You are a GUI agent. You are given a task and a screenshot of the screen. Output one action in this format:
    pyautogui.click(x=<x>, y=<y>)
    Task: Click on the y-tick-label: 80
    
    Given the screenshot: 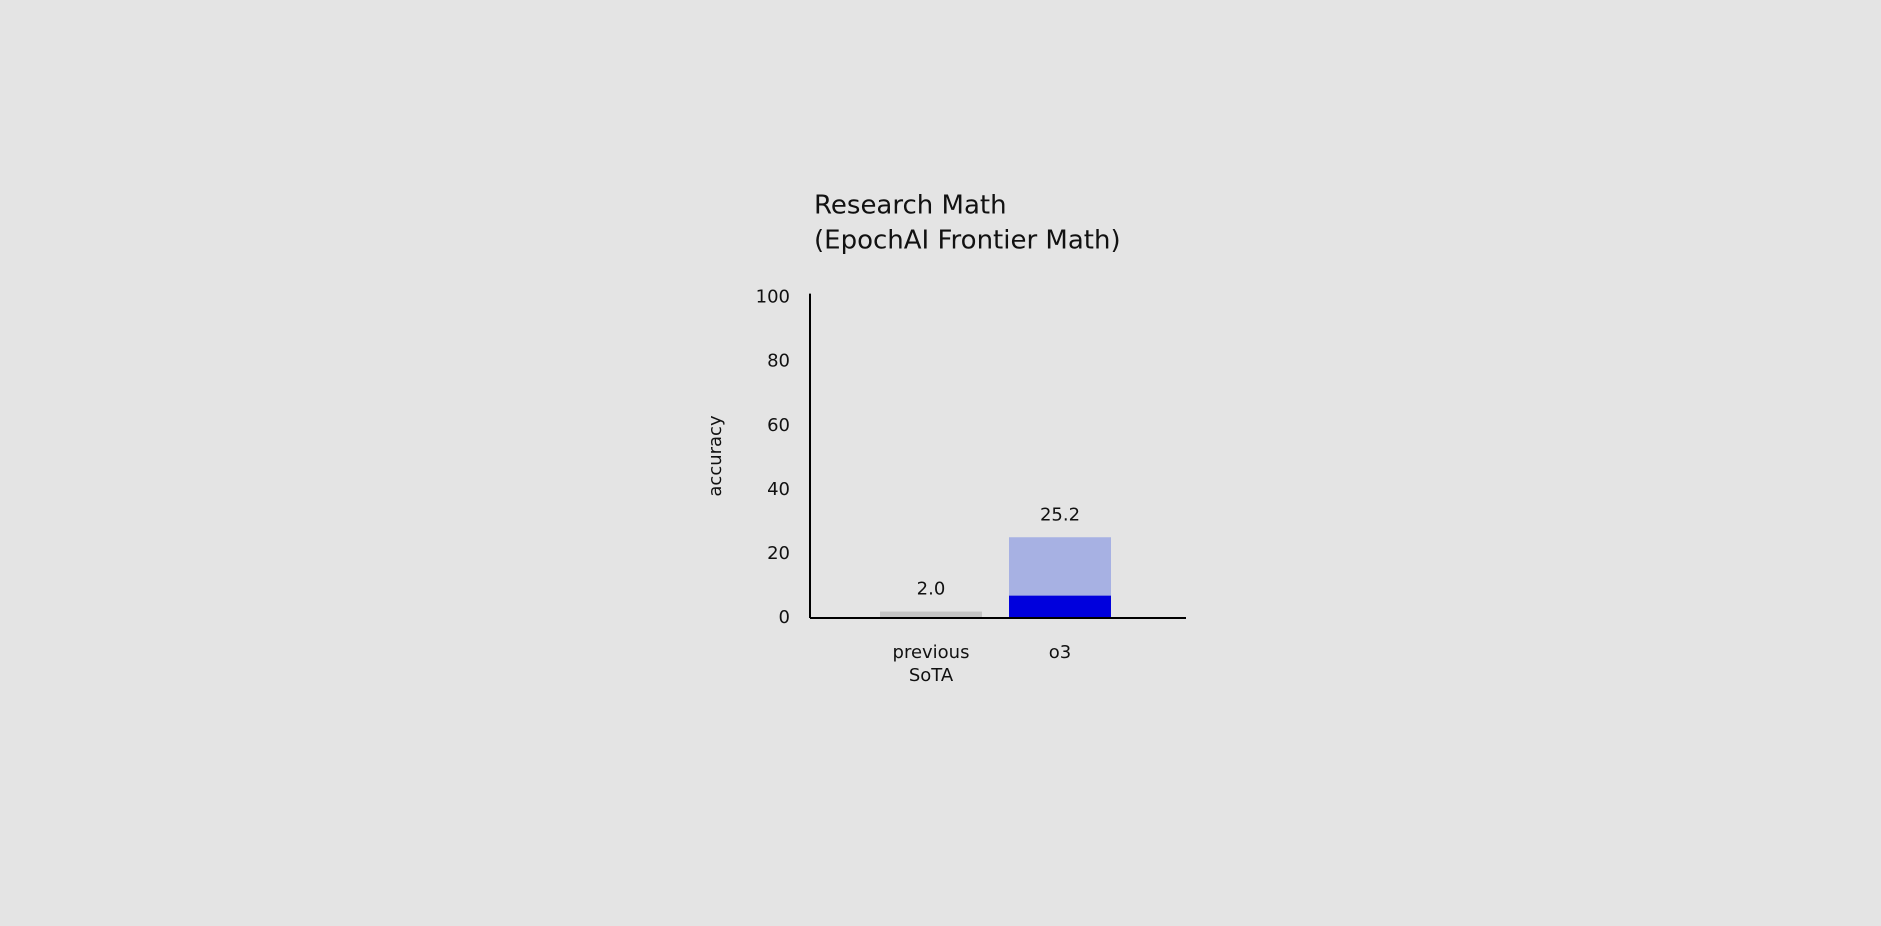 What is the action you would take?
    pyautogui.click(x=778, y=361)
    